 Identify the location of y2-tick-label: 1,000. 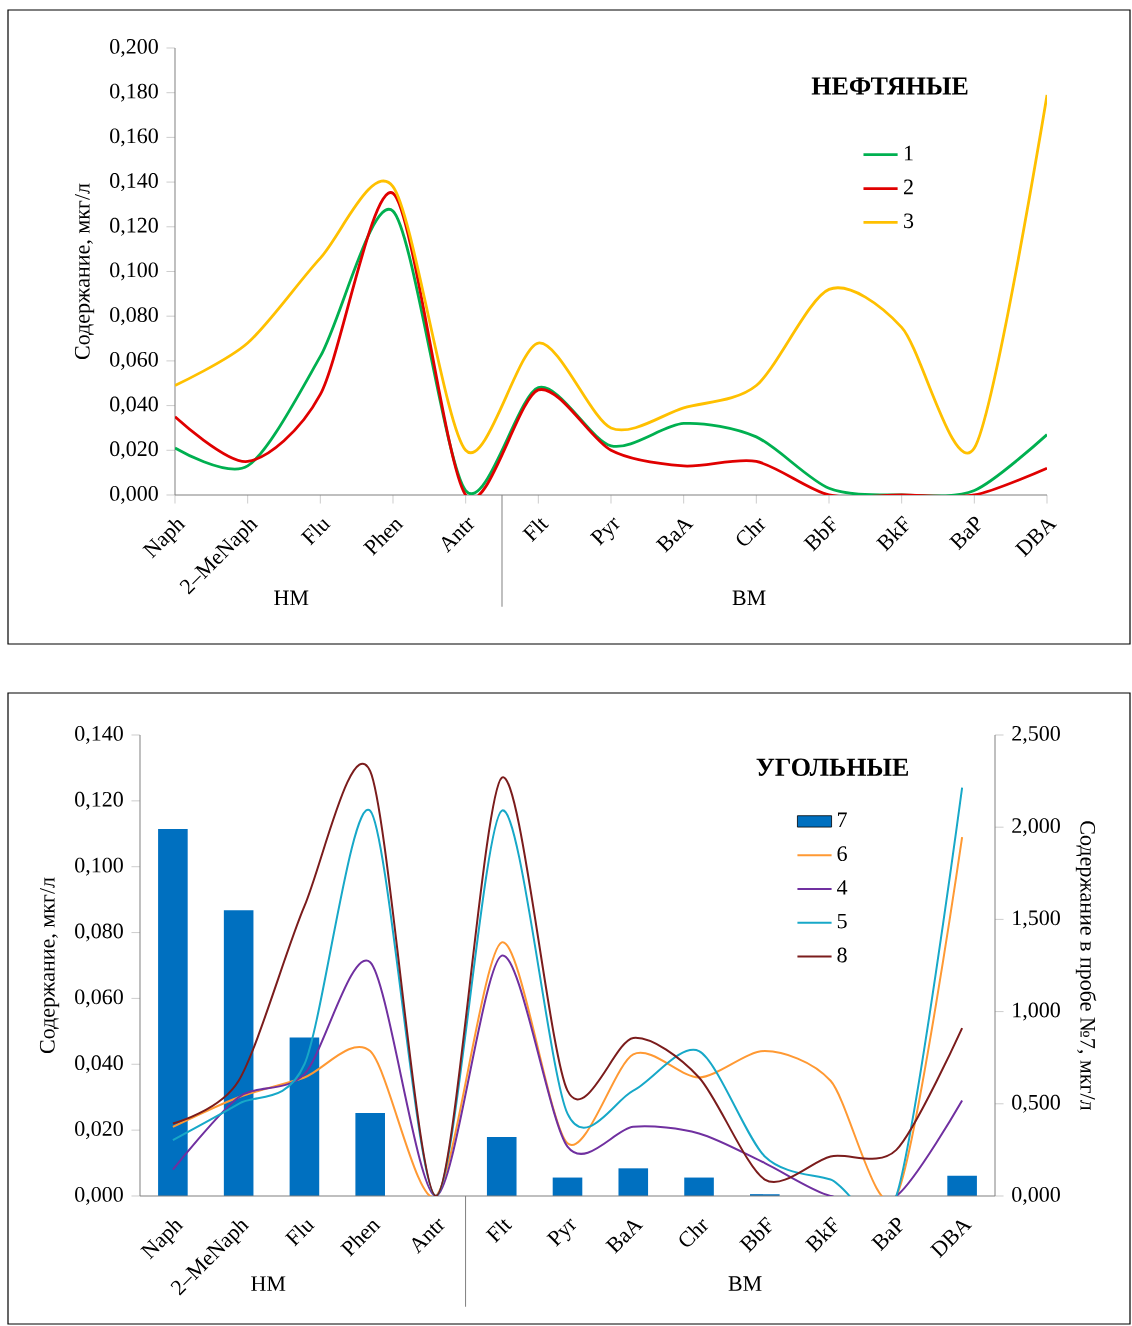
(1036, 1011).